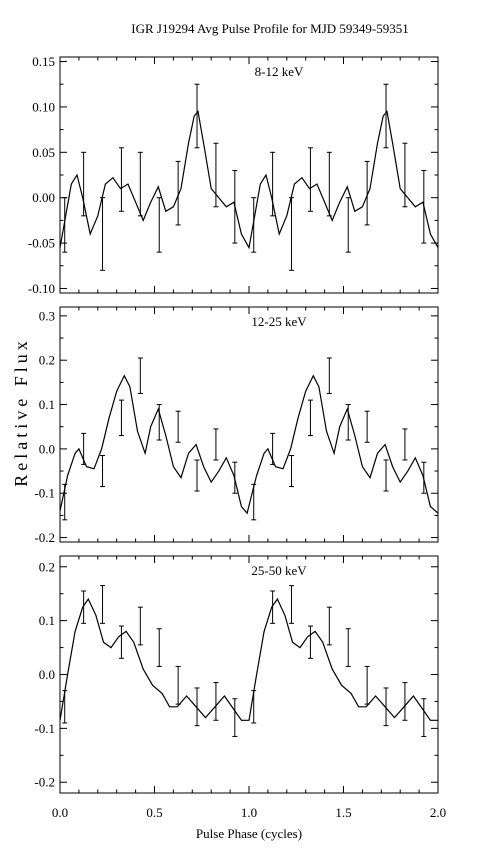  I want to click on x-tick-label: 1.0, so click(249, 812).